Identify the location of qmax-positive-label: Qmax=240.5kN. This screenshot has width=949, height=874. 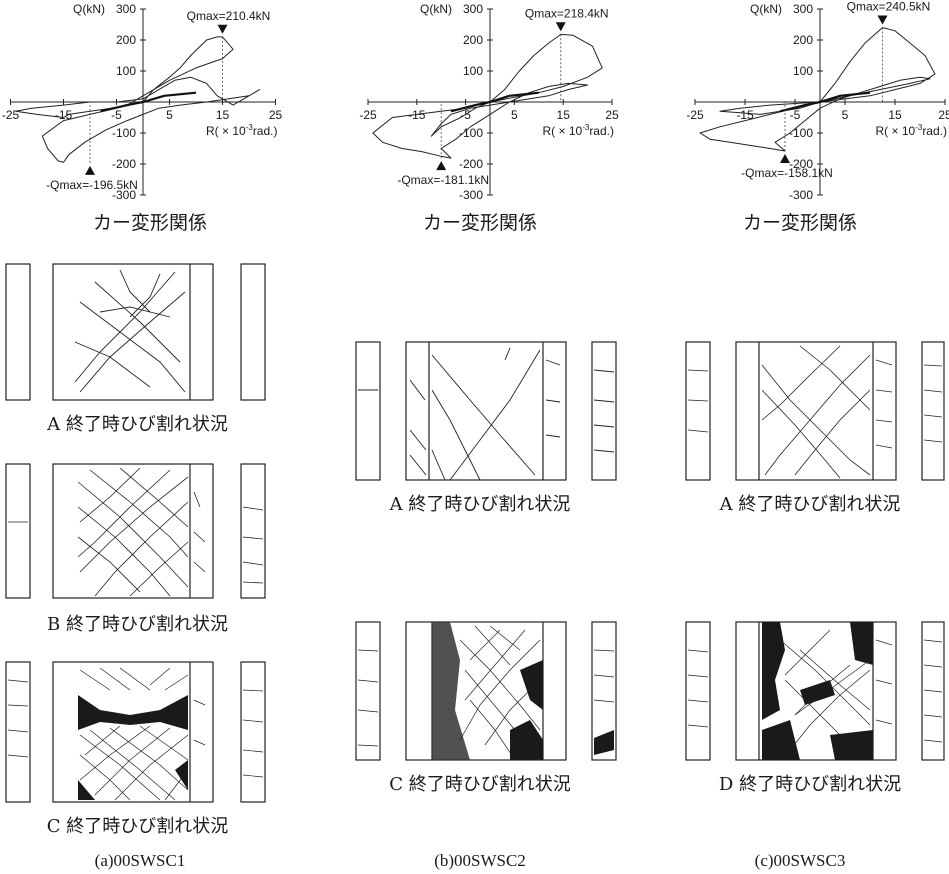
(889, 6).